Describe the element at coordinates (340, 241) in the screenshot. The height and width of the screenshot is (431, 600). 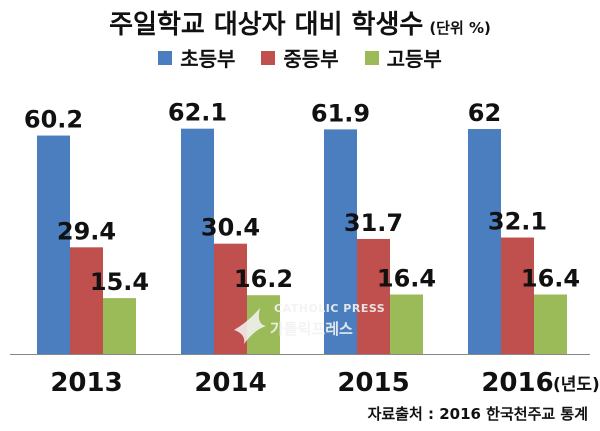
I see `bar-elementary-2015` at that location.